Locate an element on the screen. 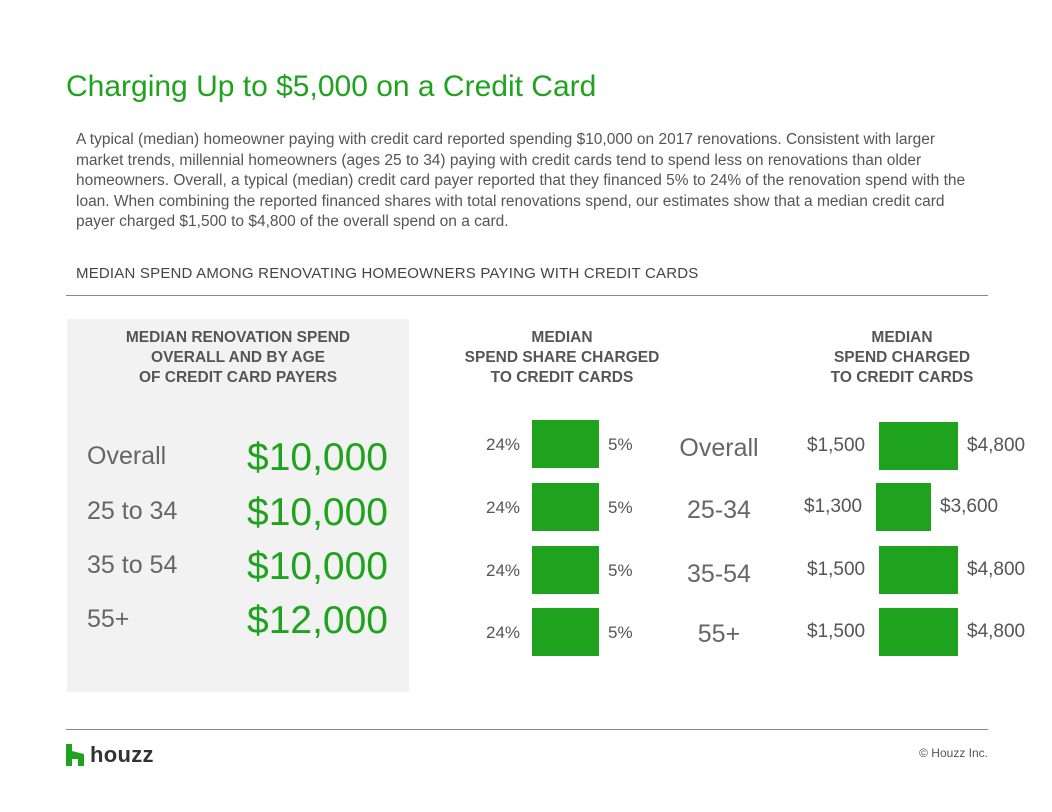 The height and width of the screenshot is (812, 1052). footer-divider is located at coordinates (527, 729).